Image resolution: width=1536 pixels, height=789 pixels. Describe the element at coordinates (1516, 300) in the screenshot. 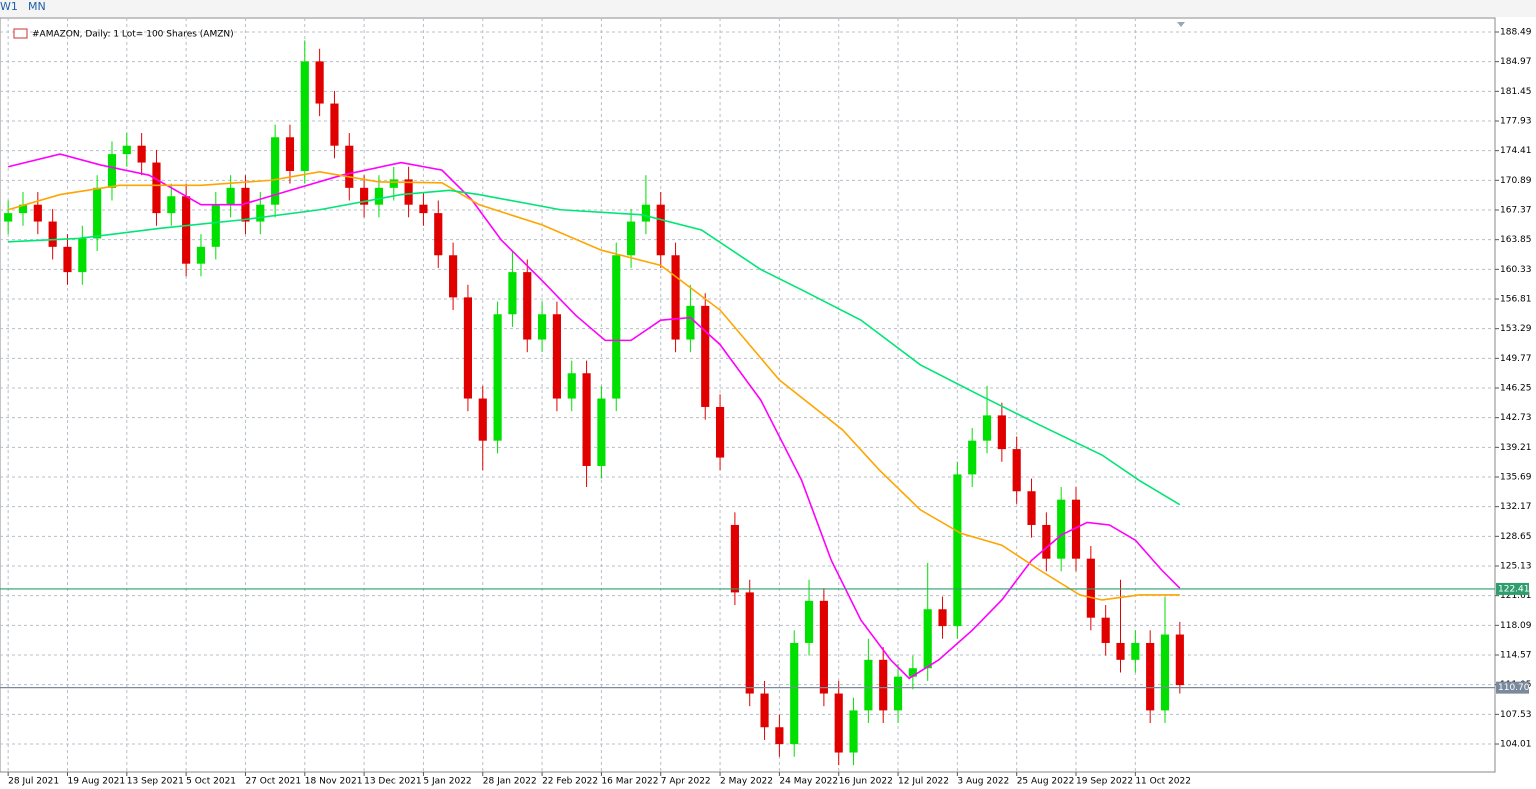

I see `y-tick-label: 156.81` at that location.